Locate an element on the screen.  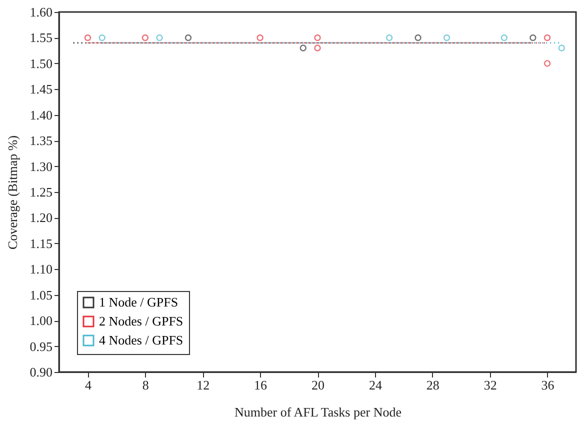
x-tick-label: 28 is located at coordinates (433, 385).